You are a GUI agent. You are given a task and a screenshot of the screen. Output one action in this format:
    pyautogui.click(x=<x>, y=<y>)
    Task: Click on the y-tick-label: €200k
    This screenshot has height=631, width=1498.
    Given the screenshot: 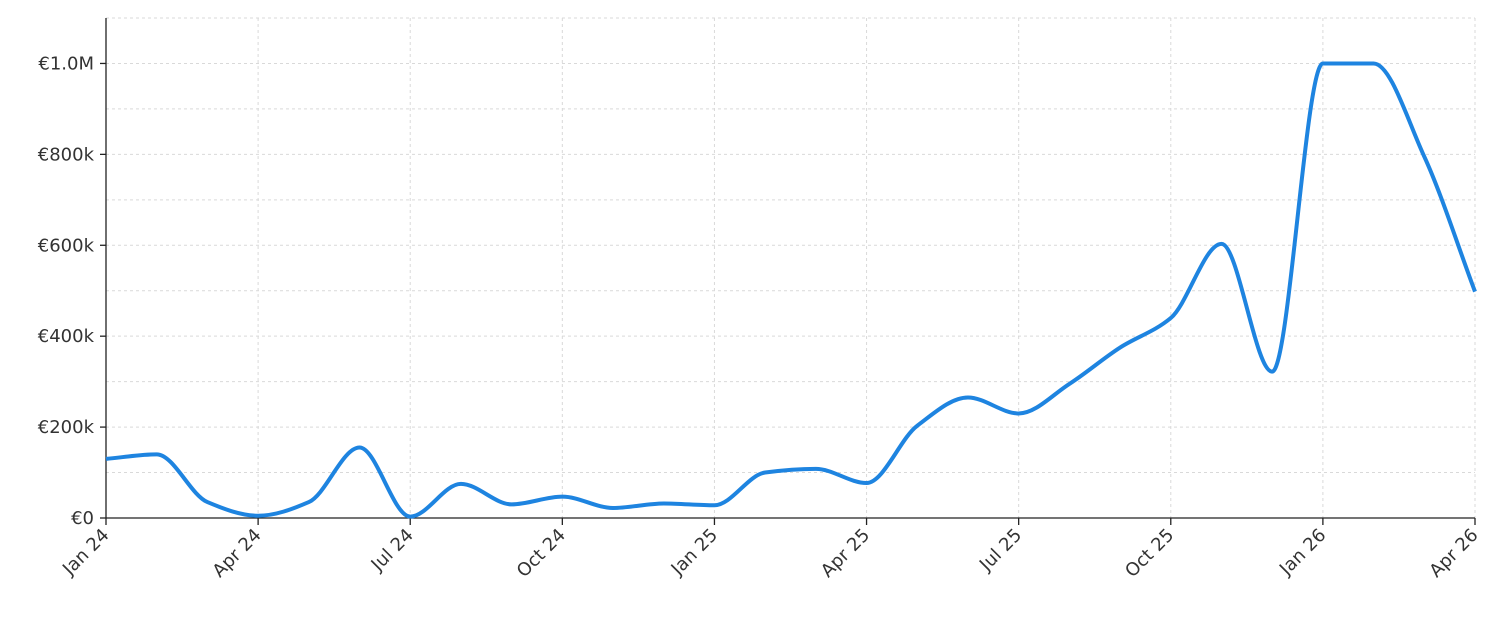 What is the action you would take?
    pyautogui.click(x=66, y=427)
    